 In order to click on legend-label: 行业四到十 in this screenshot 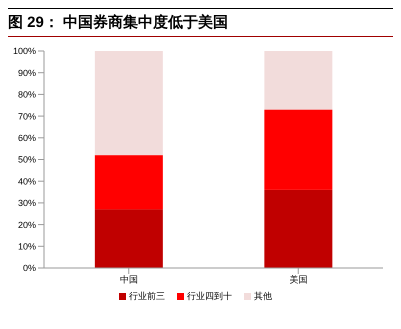, I will do `click(209, 296)`.